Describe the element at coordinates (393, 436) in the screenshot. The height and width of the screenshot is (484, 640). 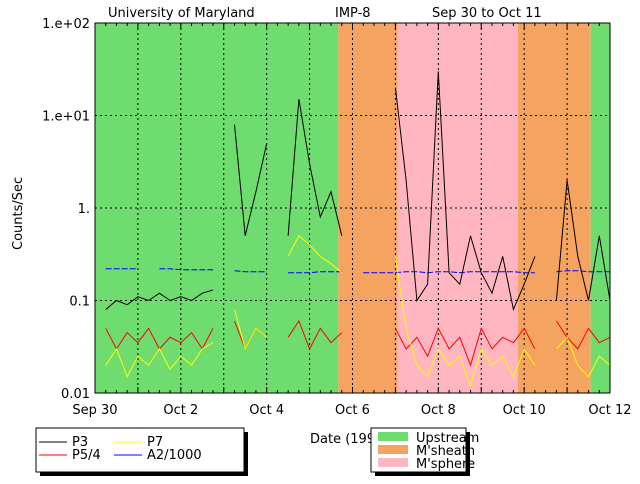
I see `legend-swatch-upstream` at that location.